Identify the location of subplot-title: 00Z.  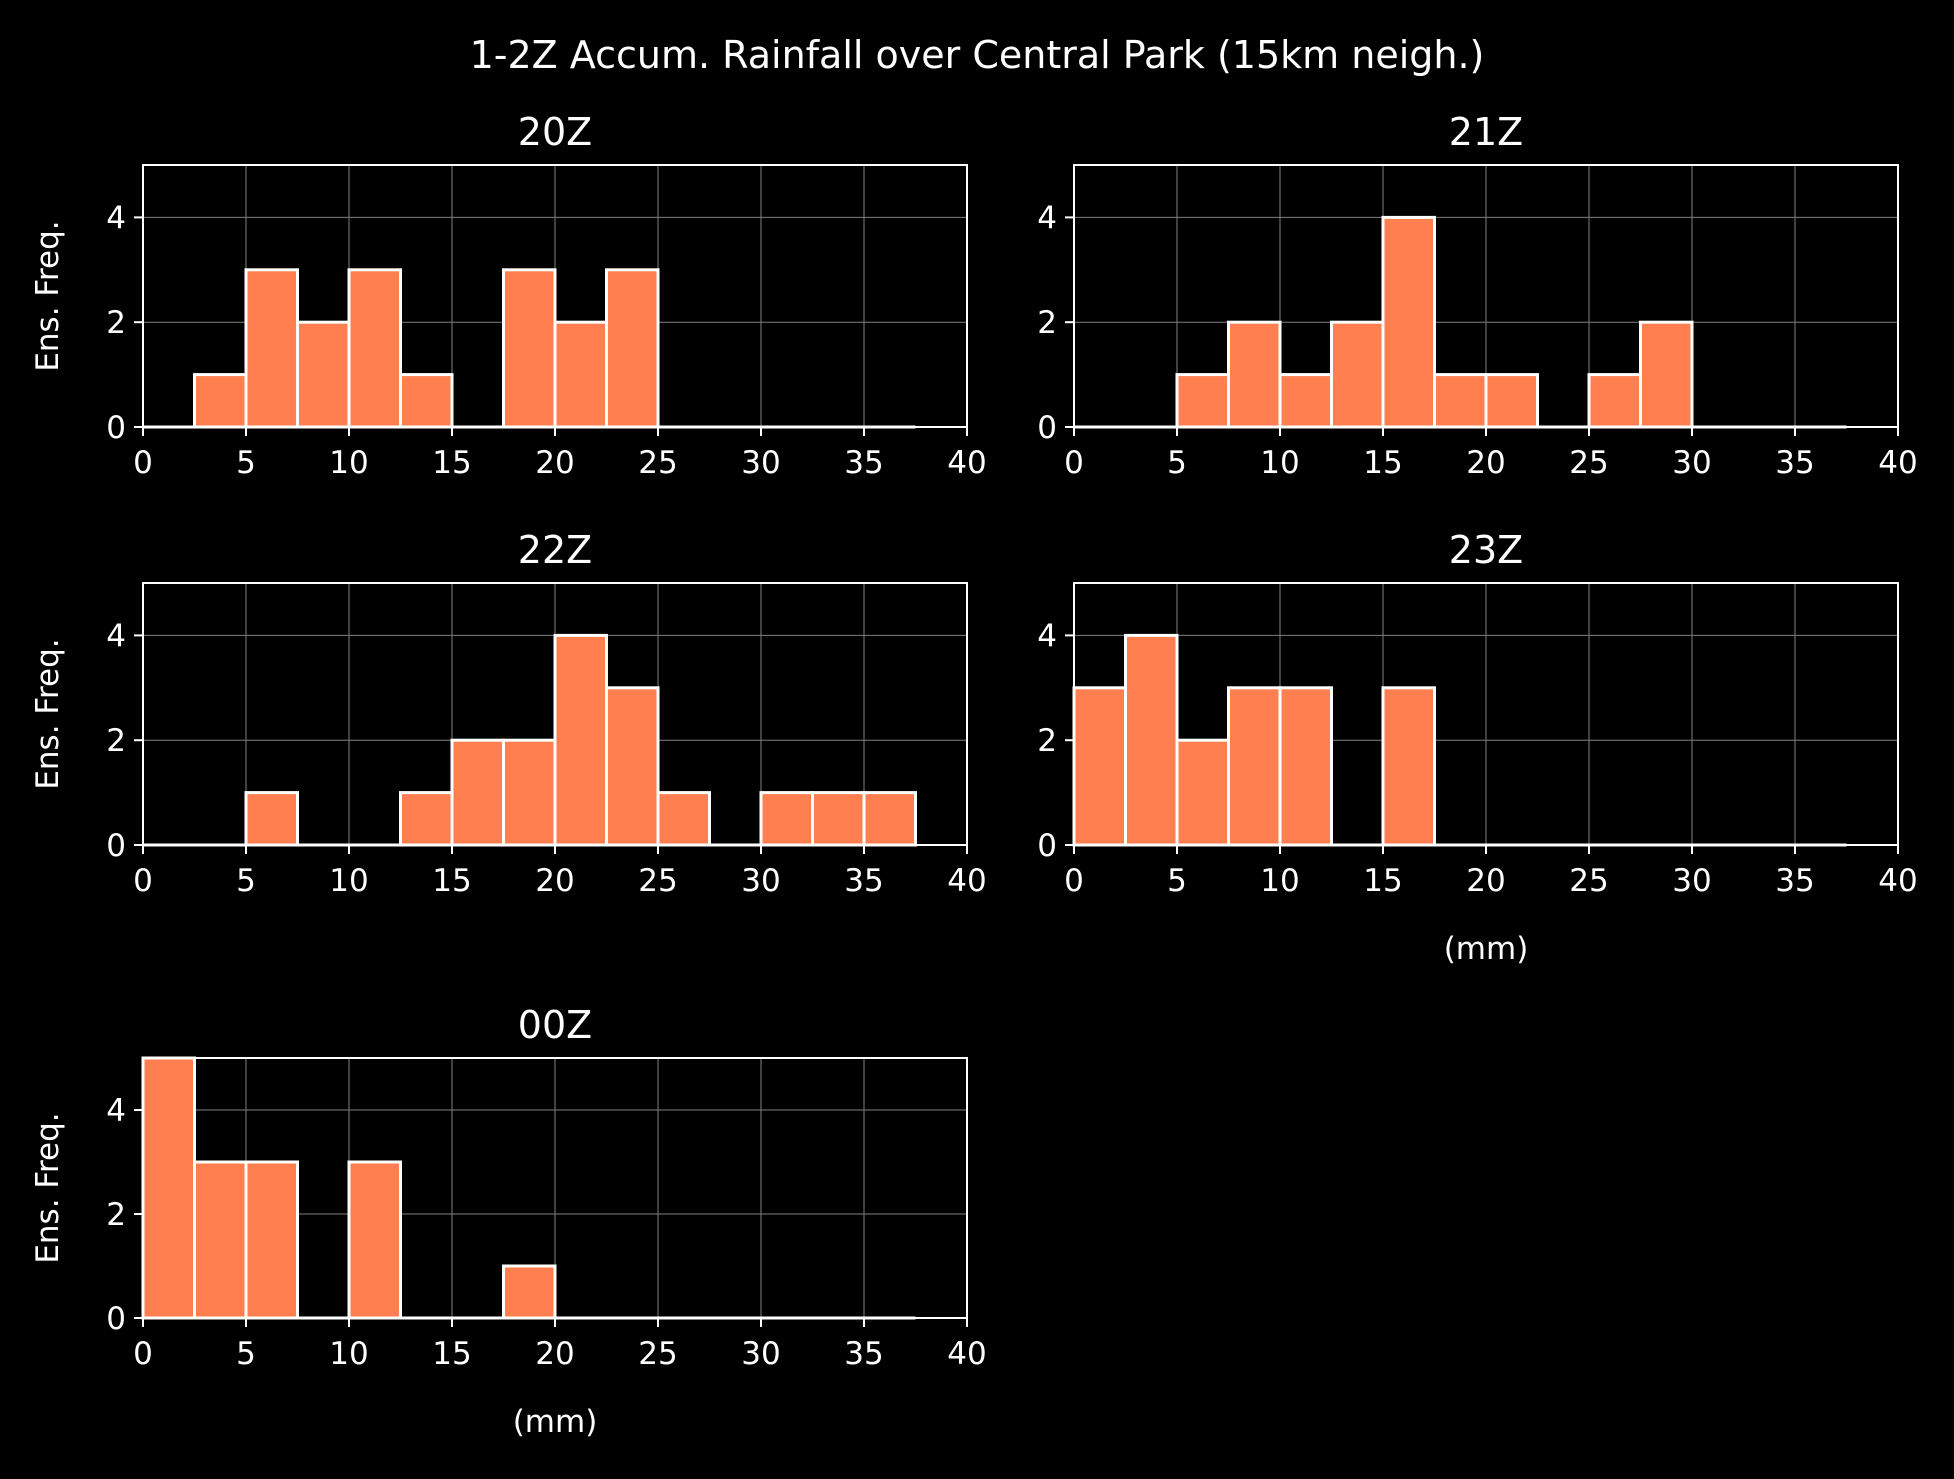
(555, 1025).